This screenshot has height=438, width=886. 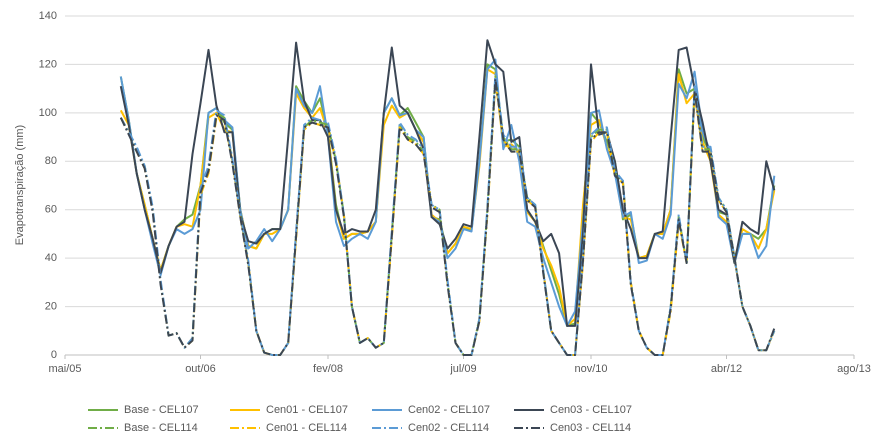 What do you see at coordinates (200, 369) in the screenshot?
I see `x-tick-label: out/06` at bounding box center [200, 369].